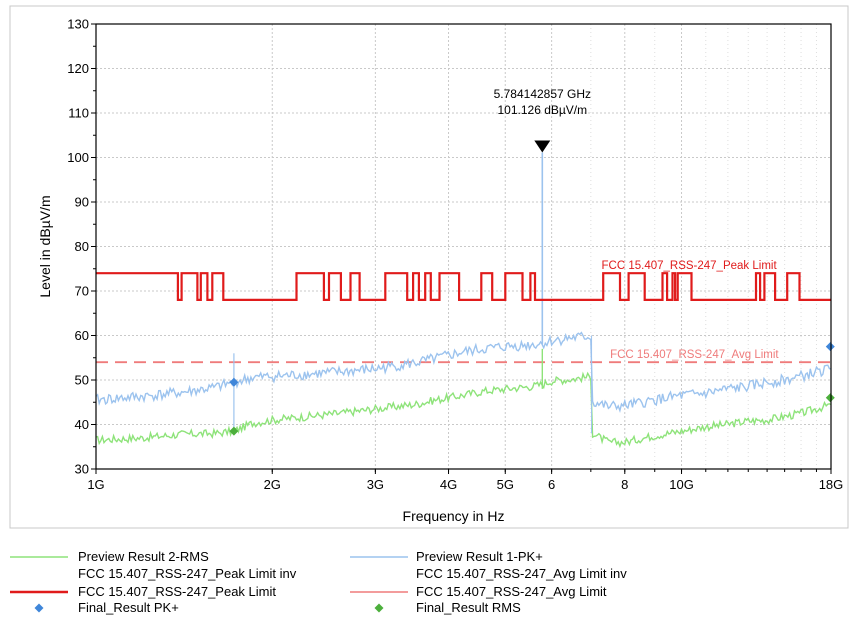 This screenshot has height=621, width=852. What do you see at coordinates (143, 556) in the screenshot?
I see `legend-label: Preview Result 2-RMS` at bounding box center [143, 556].